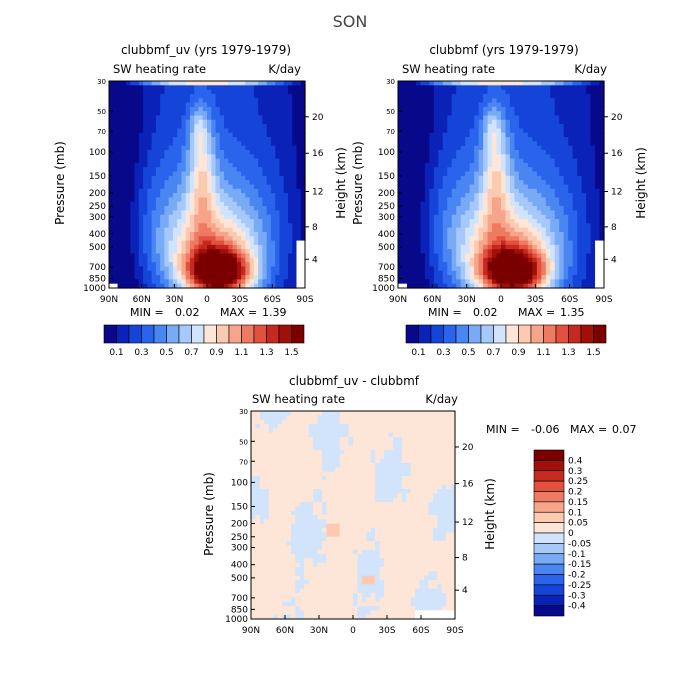 The width and height of the screenshot is (700, 700). I want to click on y-tick-label: 50, so click(101, 112).